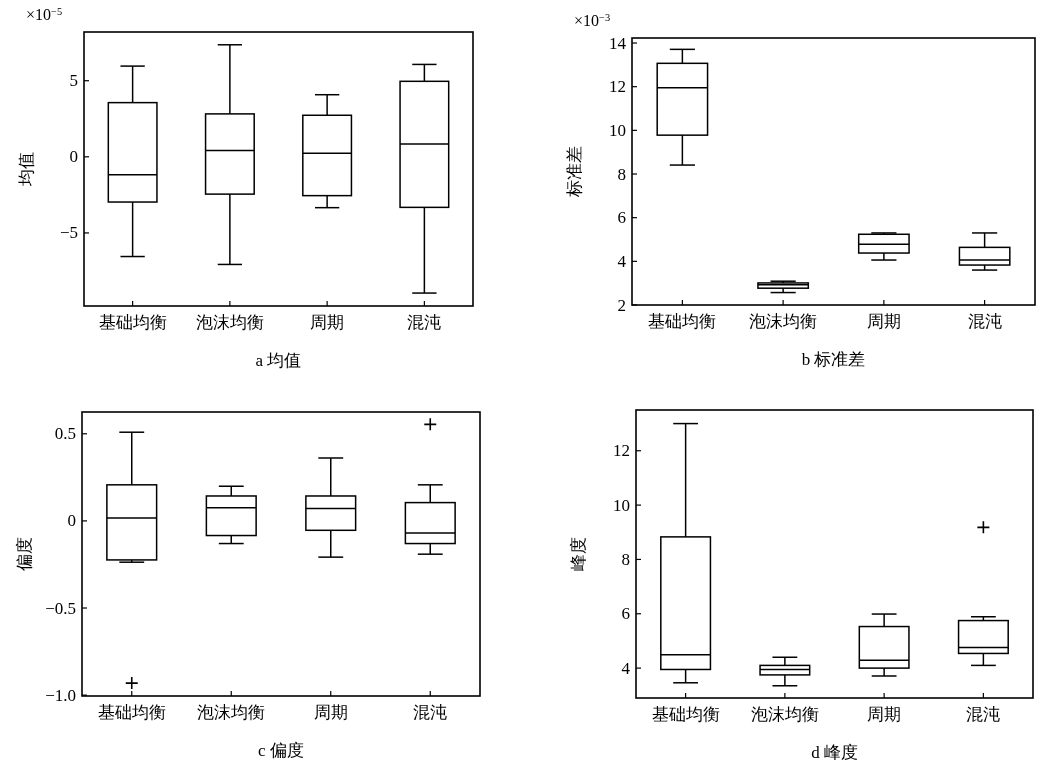 The height and width of the screenshot is (760, 1037). Describe the element at coordinates (26, 169) in the screenshot. I see `y-axis-title: 均值` at that location.